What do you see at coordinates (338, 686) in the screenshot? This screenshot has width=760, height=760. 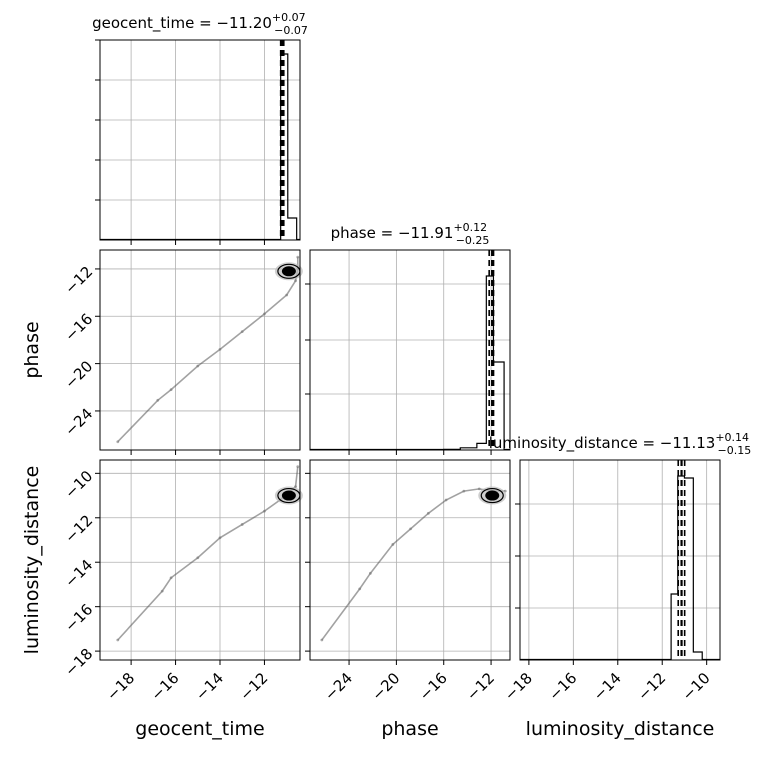 I see `phase-x-tick-label: −24` at bounding box center [338, 686].